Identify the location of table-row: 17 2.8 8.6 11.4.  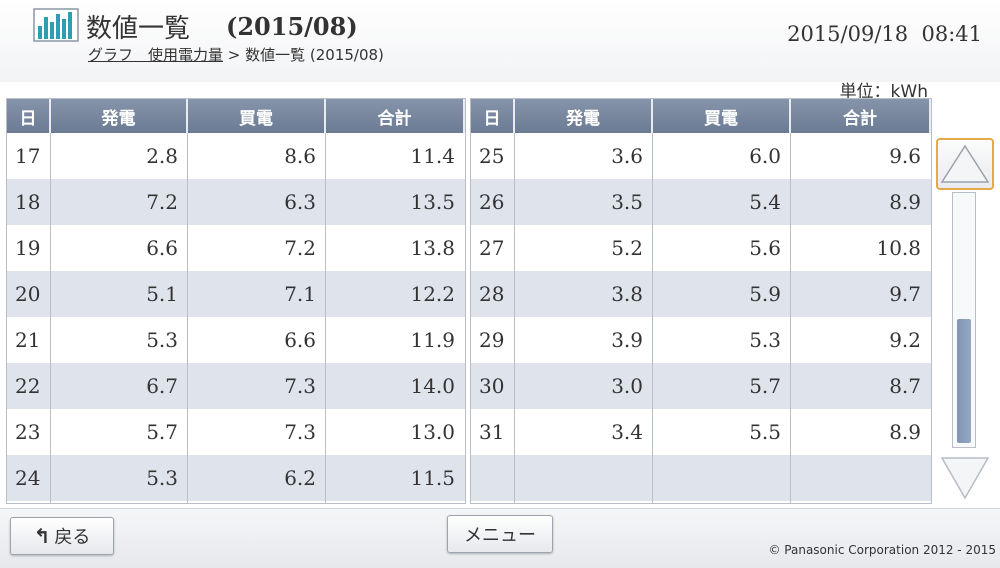
(236, 156).